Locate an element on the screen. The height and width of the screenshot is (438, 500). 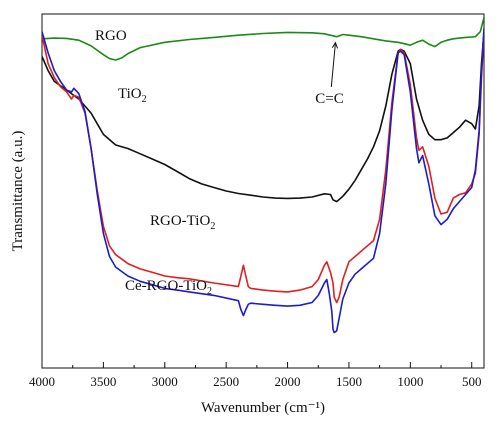
x-tick-label: 1000 is located at coordinates (410, 381).